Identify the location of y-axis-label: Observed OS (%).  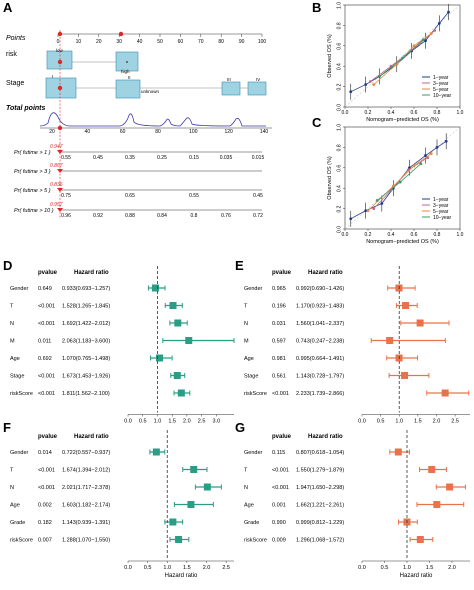
(330, 178).